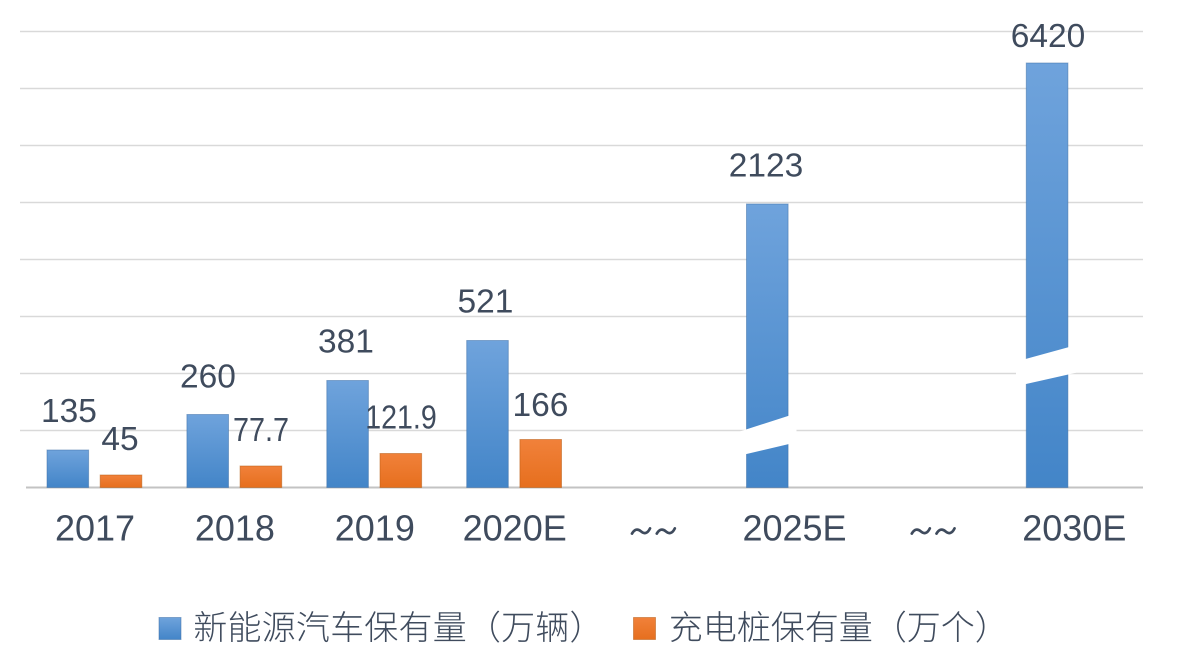 Image resolution: width=1192 pixels, height=667 pixels. Describe the element at coordinates (119, 439) in the screenshot. I see `svg-text: 45` at that location.